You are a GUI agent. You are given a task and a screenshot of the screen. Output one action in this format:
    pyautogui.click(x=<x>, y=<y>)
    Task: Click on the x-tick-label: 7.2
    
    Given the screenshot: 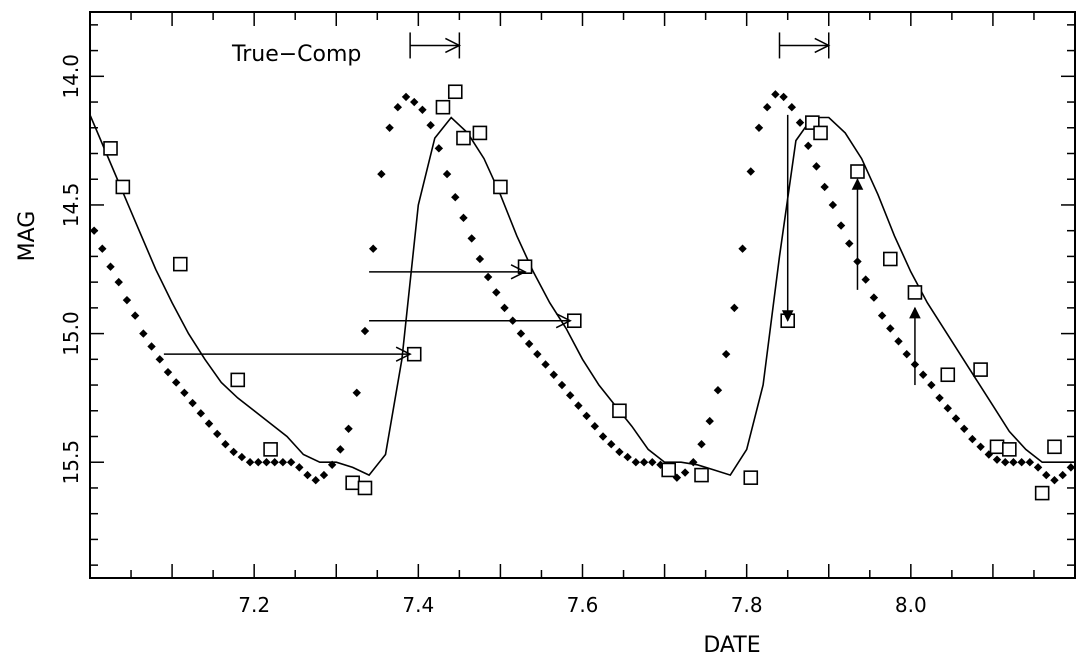 What is the action you would take?
    pyautogui.click(x=254, y=605)
    